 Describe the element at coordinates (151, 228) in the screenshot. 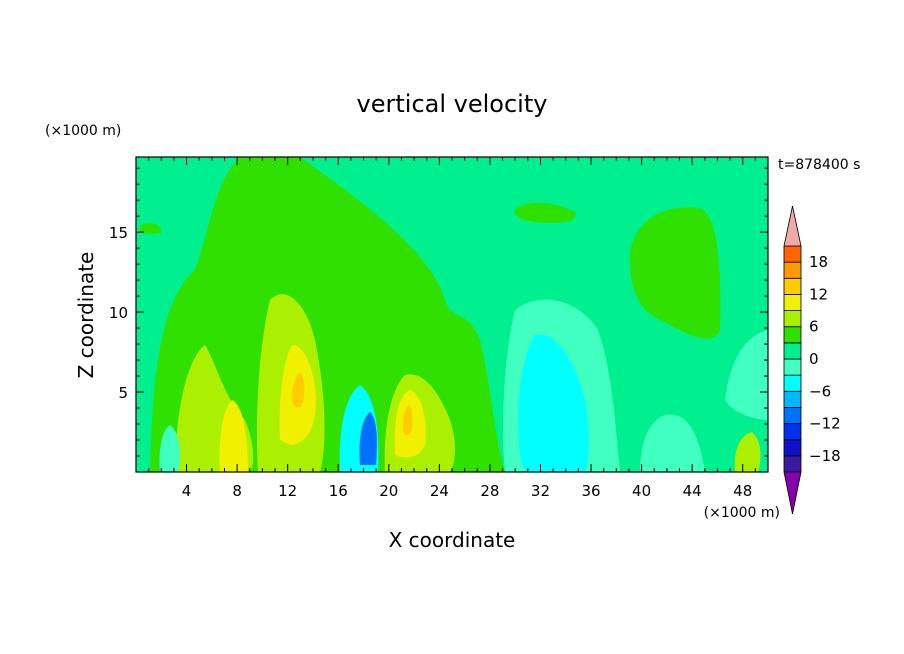

I see `contour-updraft-left` at that location.